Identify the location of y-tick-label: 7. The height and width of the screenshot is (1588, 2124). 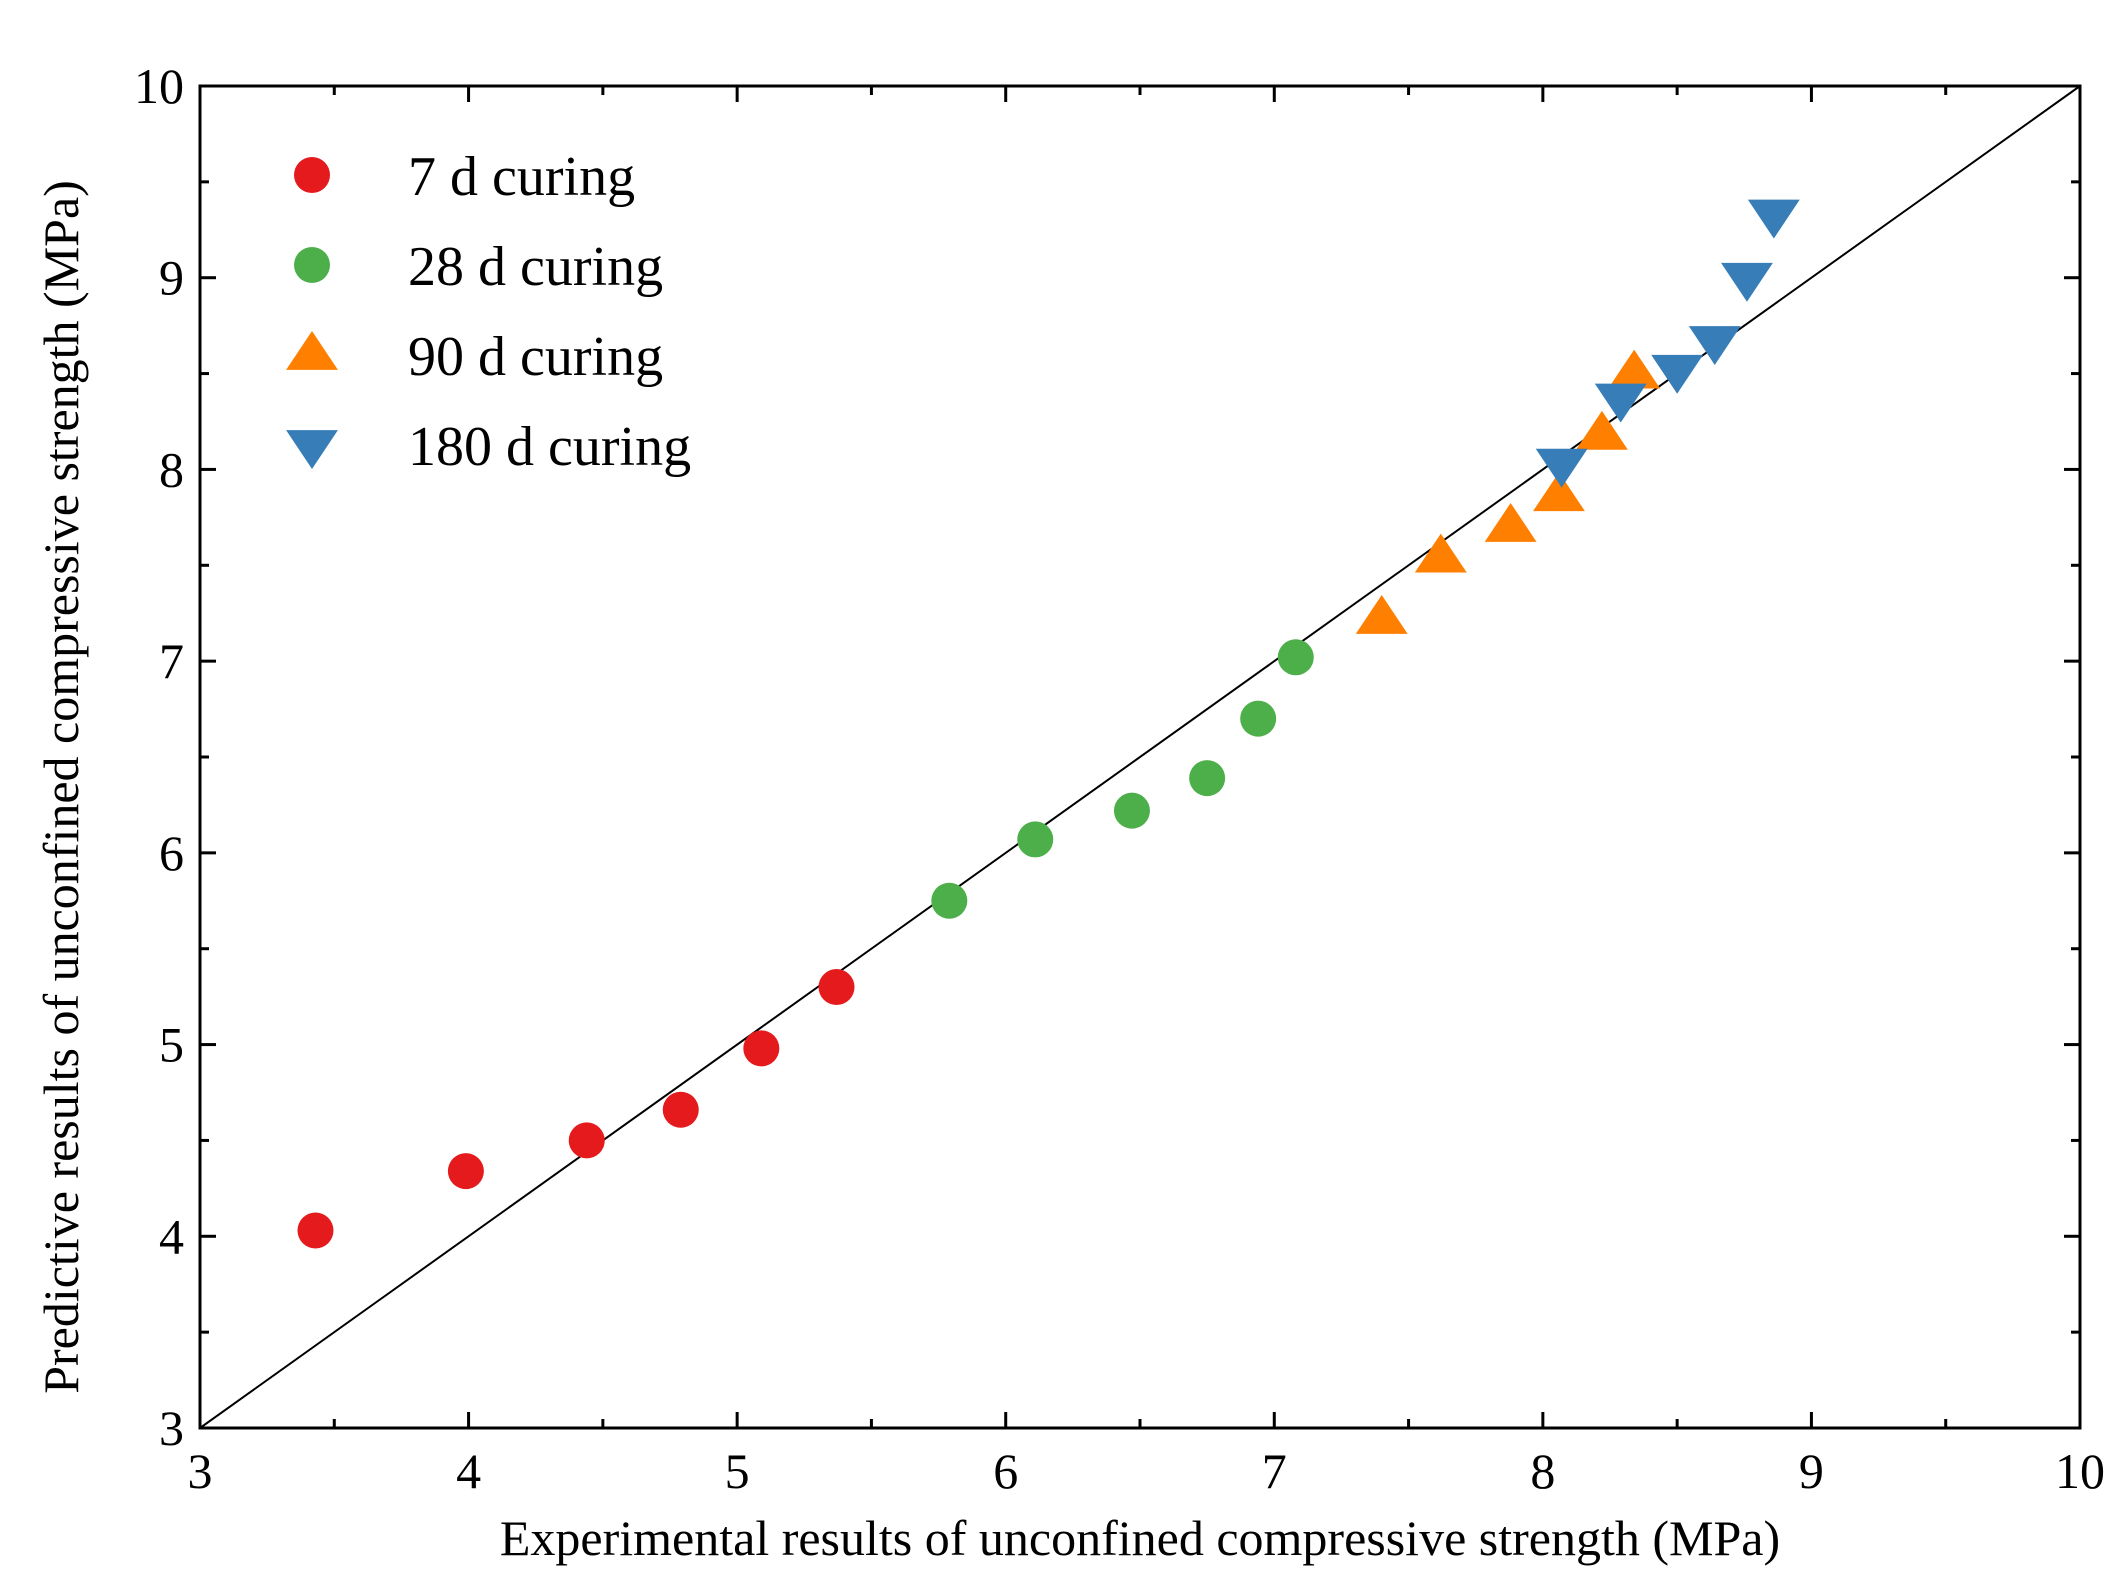
(171, 661).